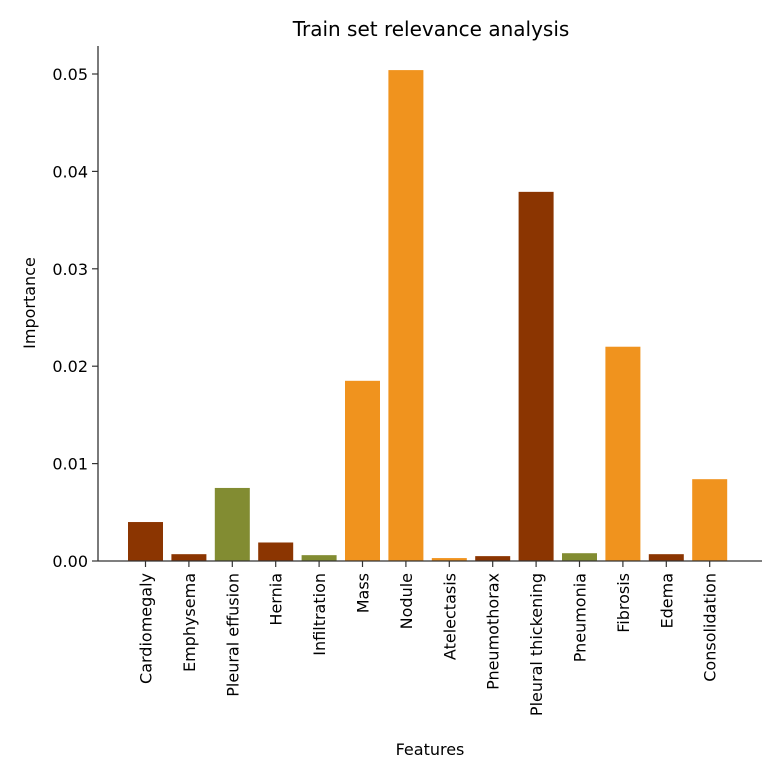  Describe the element at coordinates (145, 541) in the screenshot. I see `bar-cardiomegaly` at that location.